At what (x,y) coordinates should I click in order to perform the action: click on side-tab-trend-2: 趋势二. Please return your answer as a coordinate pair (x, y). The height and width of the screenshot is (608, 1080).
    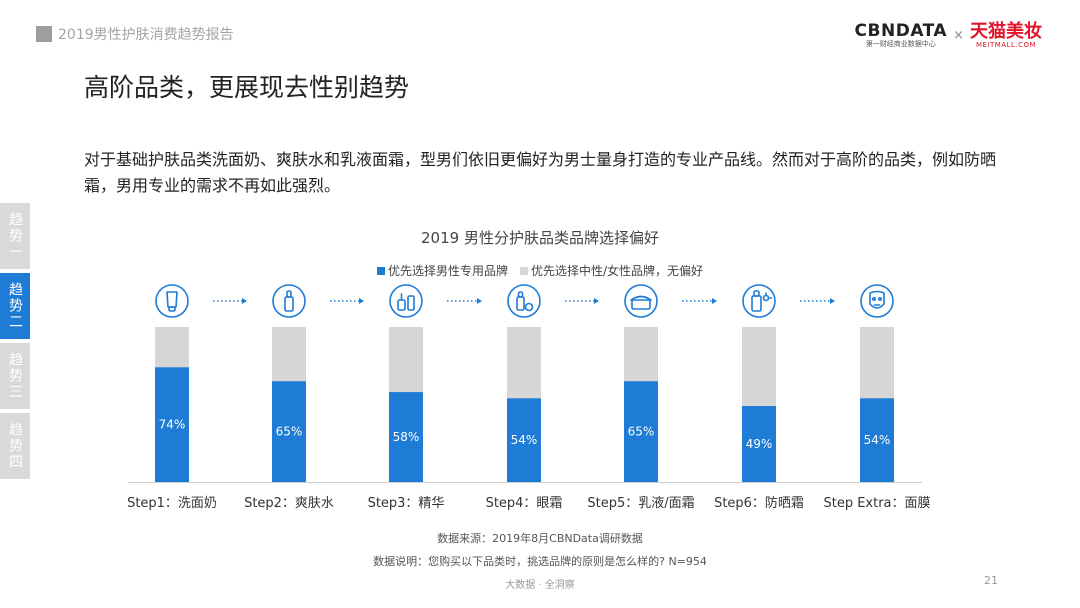
    Looking at the image, I should click on (15, 306).